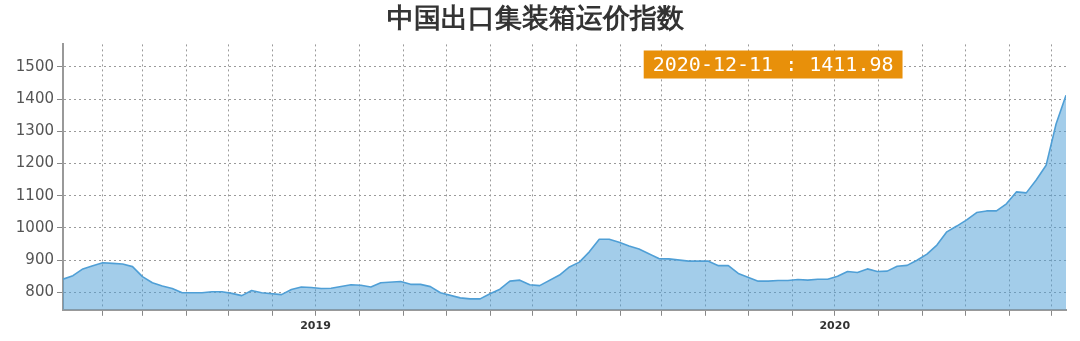 The width and height of the screenshot is (1080, 341). Describe the element at coordinates (535, 18) in the screenshot. I see `chart-title: 中国出口集装箱运价指数` at that location.